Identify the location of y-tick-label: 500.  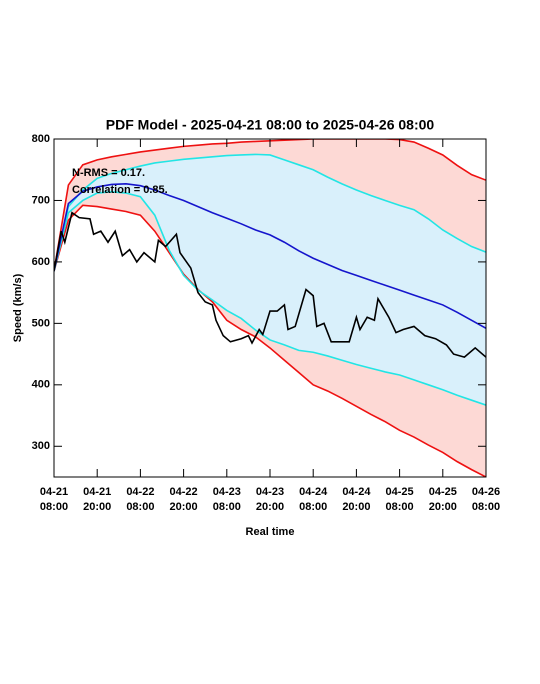
(41, 323).